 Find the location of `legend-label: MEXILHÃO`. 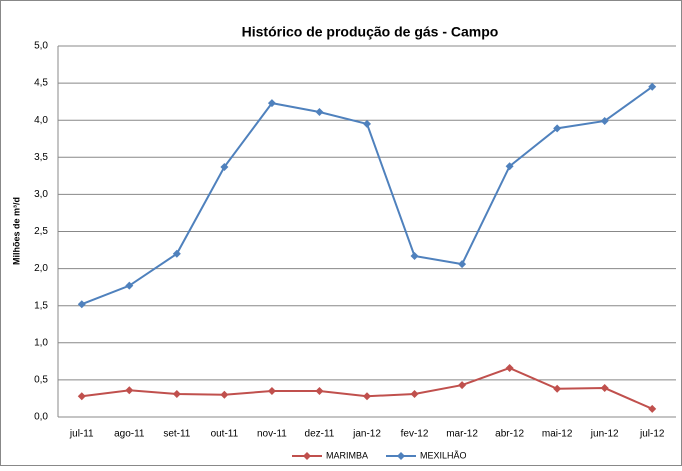

legend-label: MEXILHÃO is located at coordinates (443, 455).